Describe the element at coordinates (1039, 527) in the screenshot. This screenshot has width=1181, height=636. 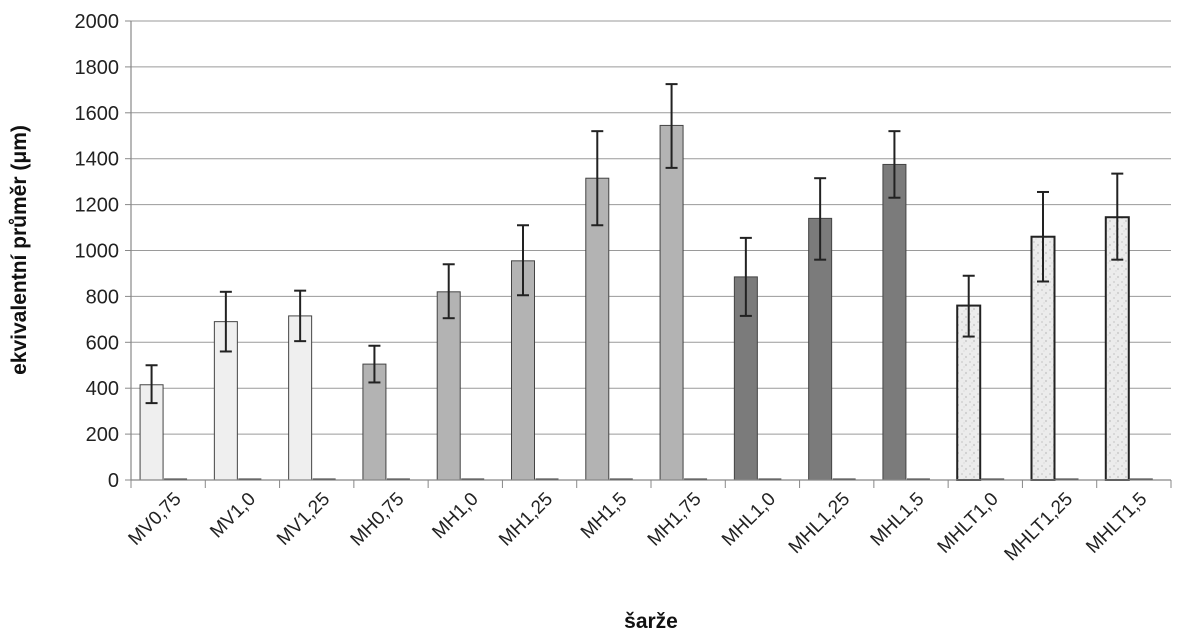
I see `x-tick-label: MHLT1,25` at that location.